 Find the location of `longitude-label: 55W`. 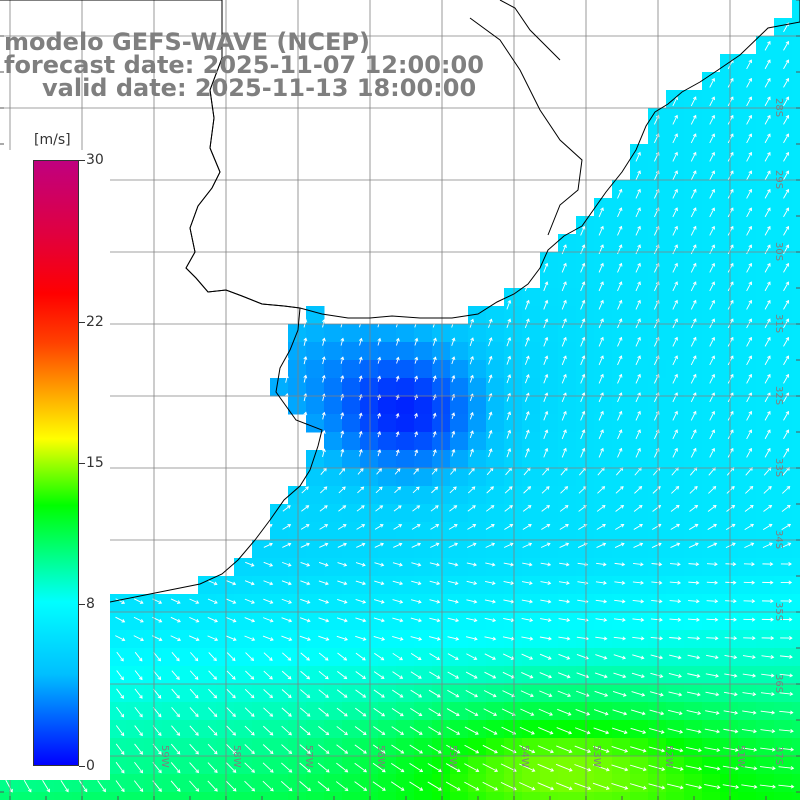

longitude-label: 55W is located at coordinates (452, 756).